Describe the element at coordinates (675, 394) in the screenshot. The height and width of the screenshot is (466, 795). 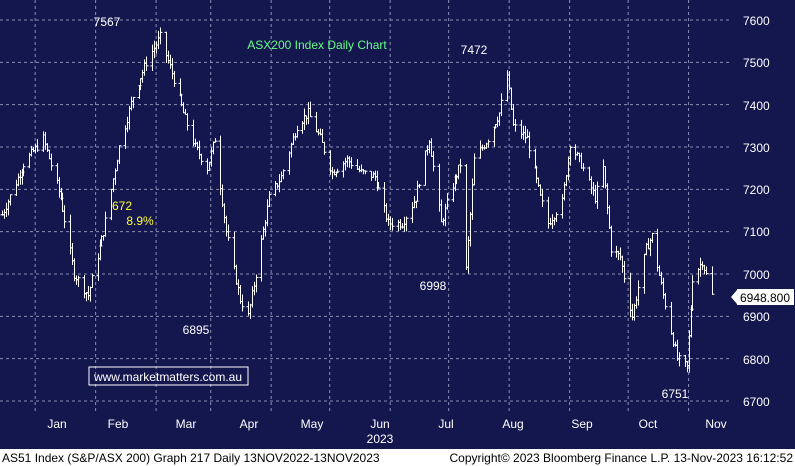
I see `annotation-low-oct: 6751` at that location.